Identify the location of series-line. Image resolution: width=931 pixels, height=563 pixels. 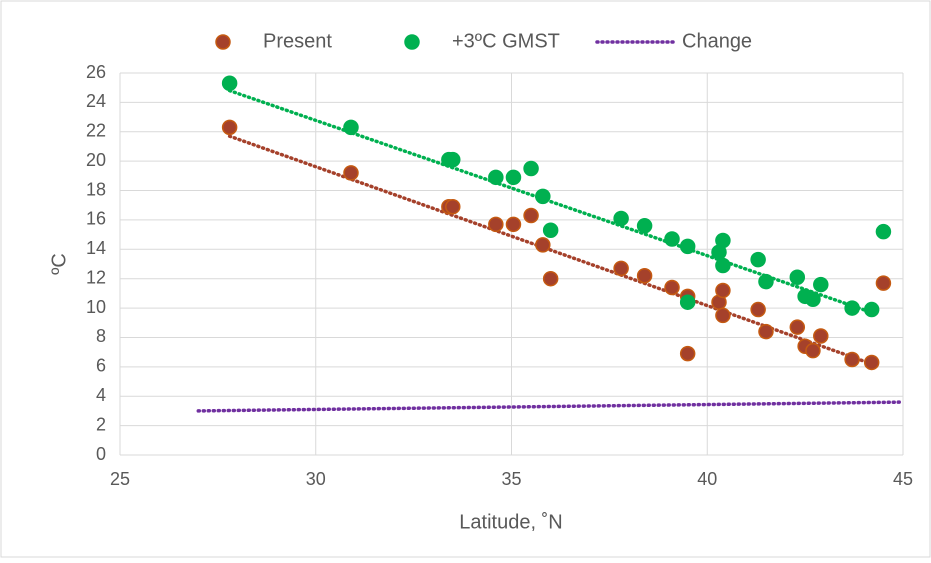
(550, 406).